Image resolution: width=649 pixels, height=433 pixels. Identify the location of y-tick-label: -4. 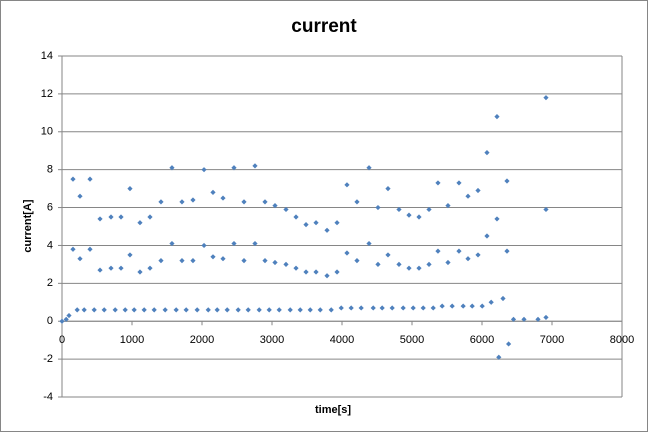
(48, 397).